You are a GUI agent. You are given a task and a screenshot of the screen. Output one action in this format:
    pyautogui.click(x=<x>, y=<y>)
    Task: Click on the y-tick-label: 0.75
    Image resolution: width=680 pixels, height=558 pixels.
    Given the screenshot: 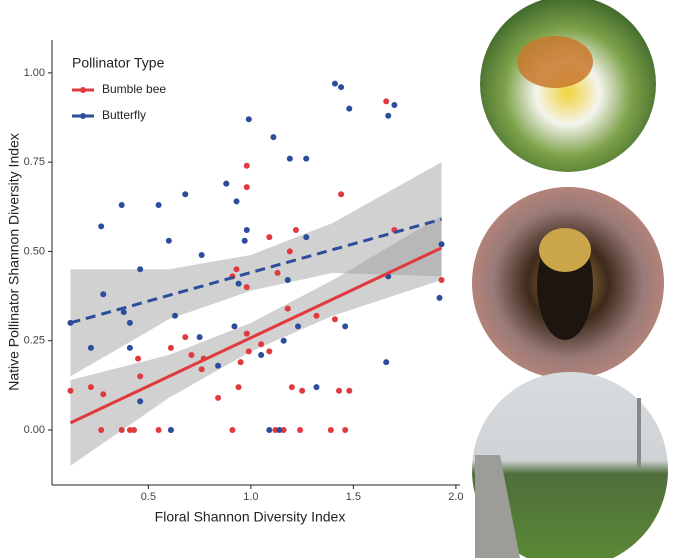 What is the action you would take?
    pyautogui.click(x=34, y=162)
    